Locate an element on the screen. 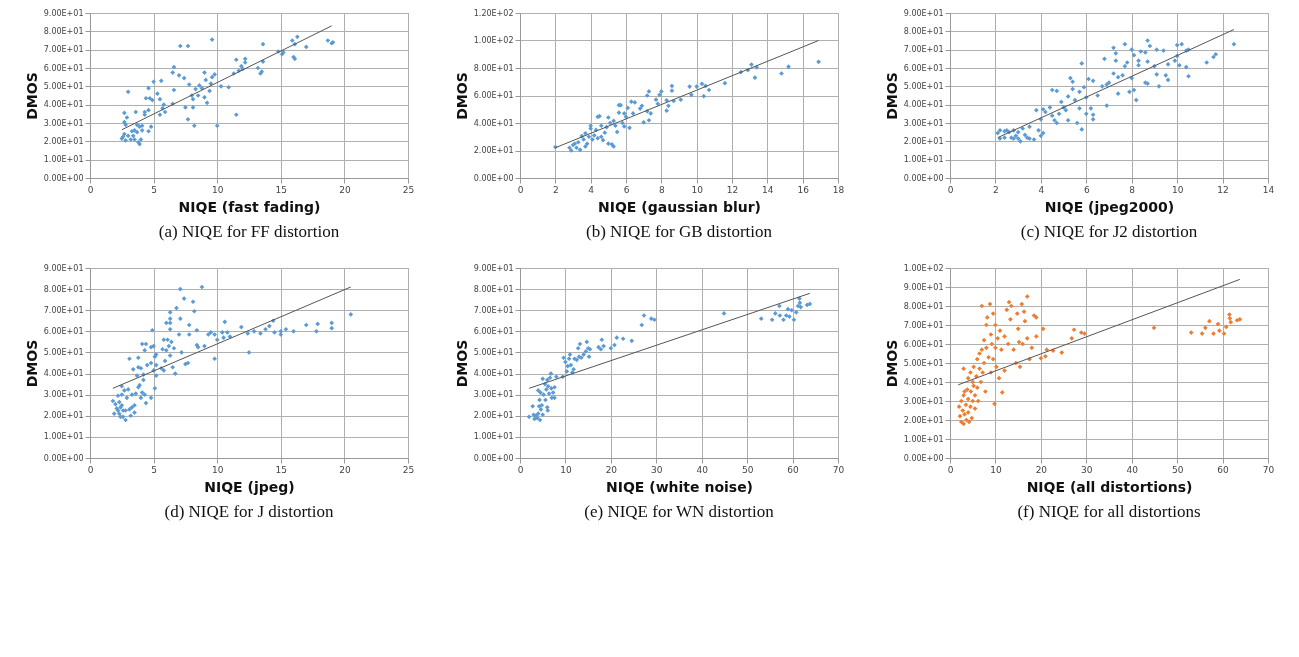  x-tick-label: 18 is located at coordinates (838, 189).